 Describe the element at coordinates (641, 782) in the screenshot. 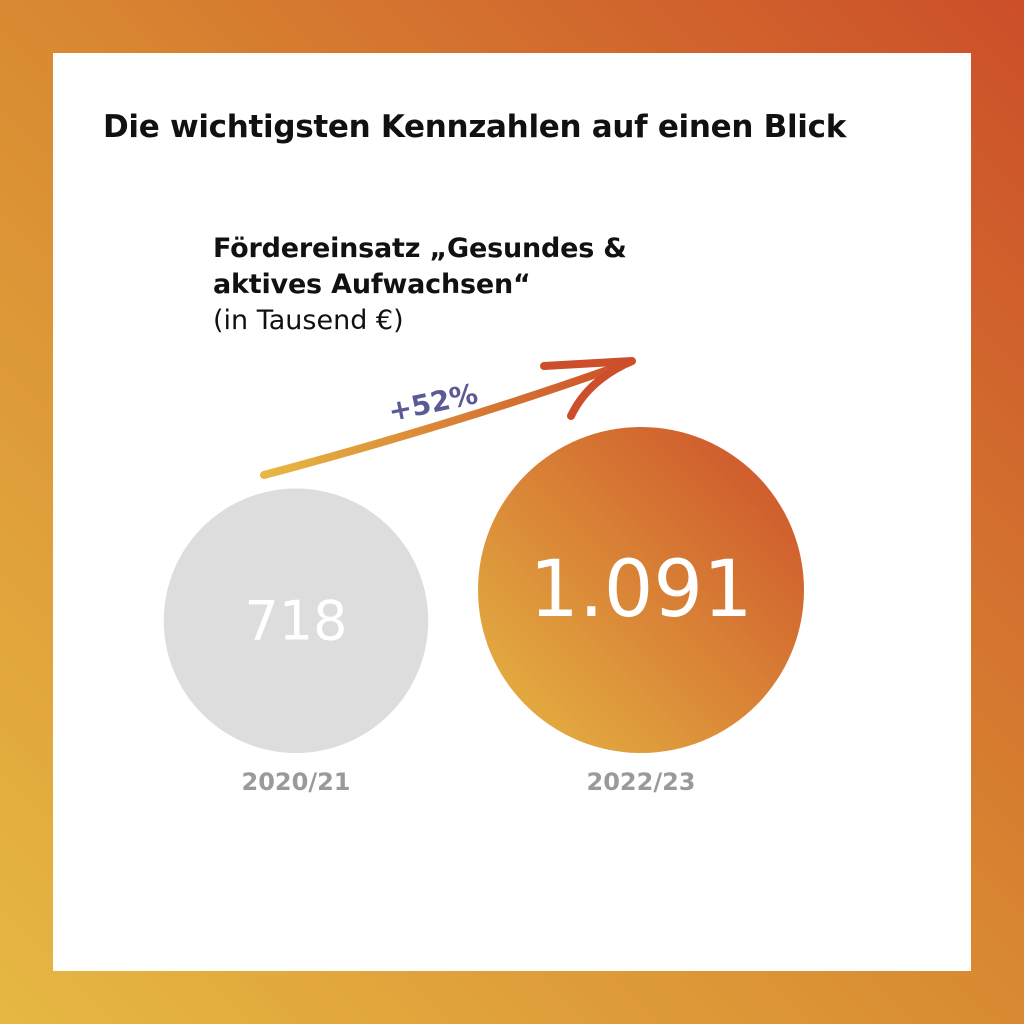

I see `category-label: 2022/23` at that location.